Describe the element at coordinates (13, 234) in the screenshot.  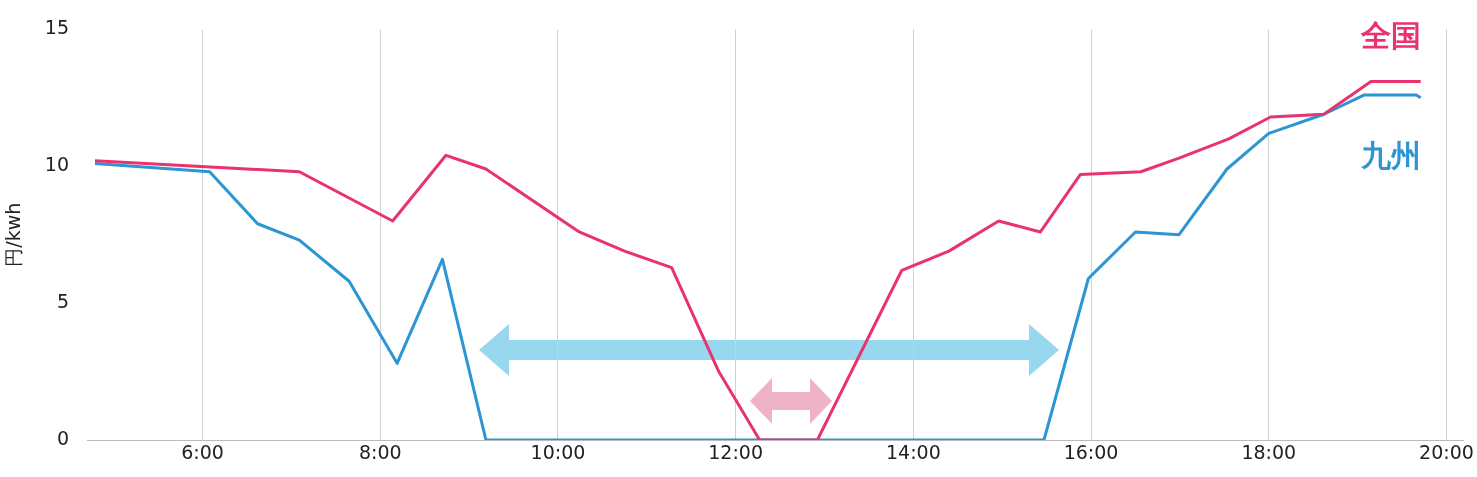
I see `y-axis-title: 円/kwh` at that location.